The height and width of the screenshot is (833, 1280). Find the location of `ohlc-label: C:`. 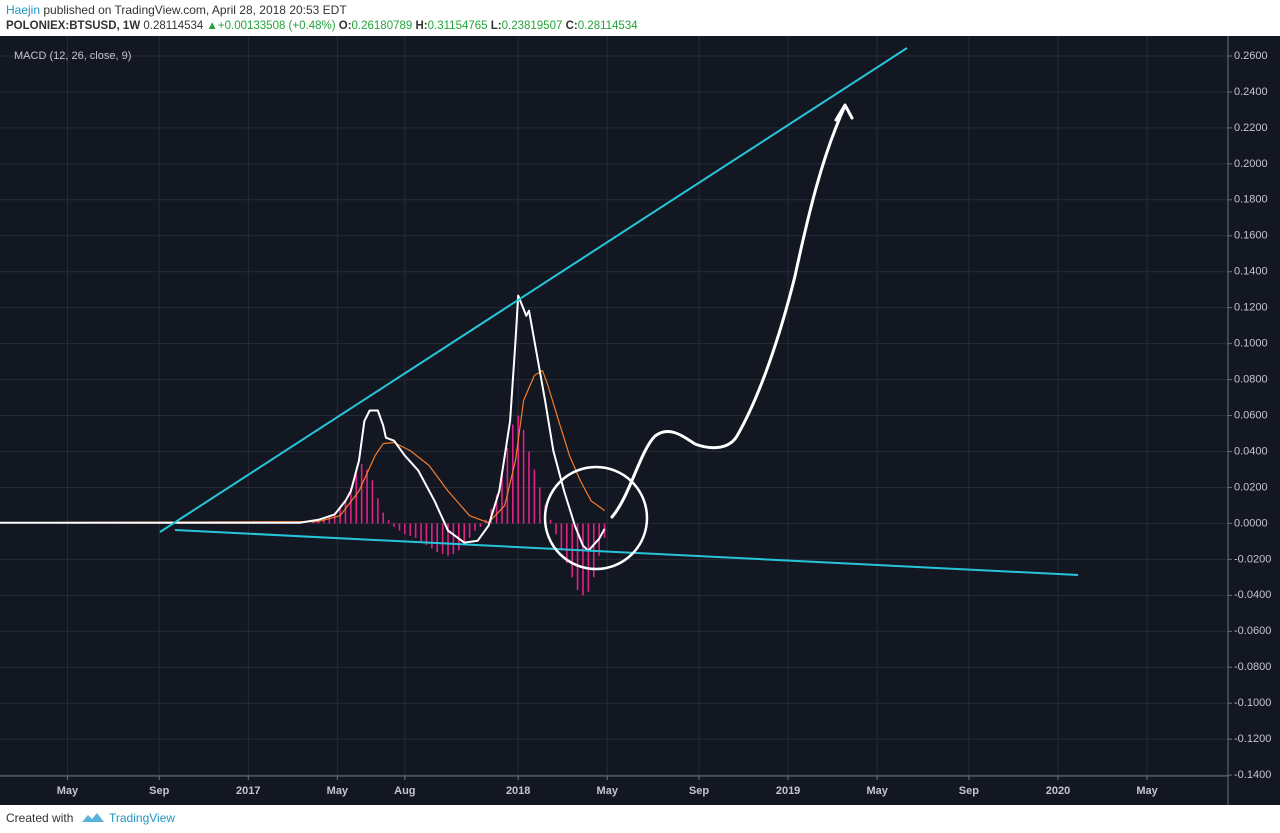

ohlc-label: C: is located at coordinates (571, 26).